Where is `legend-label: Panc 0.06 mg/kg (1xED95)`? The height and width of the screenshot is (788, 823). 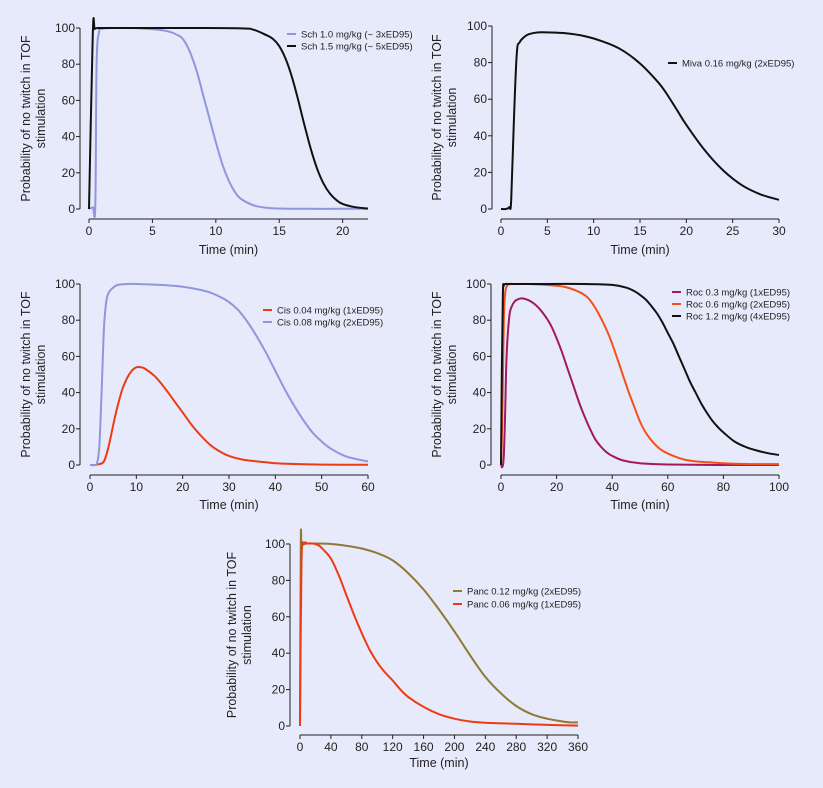 legend-label: Panc 0.06 mg/kg (1xED95) is located at coordinates (524, 605).